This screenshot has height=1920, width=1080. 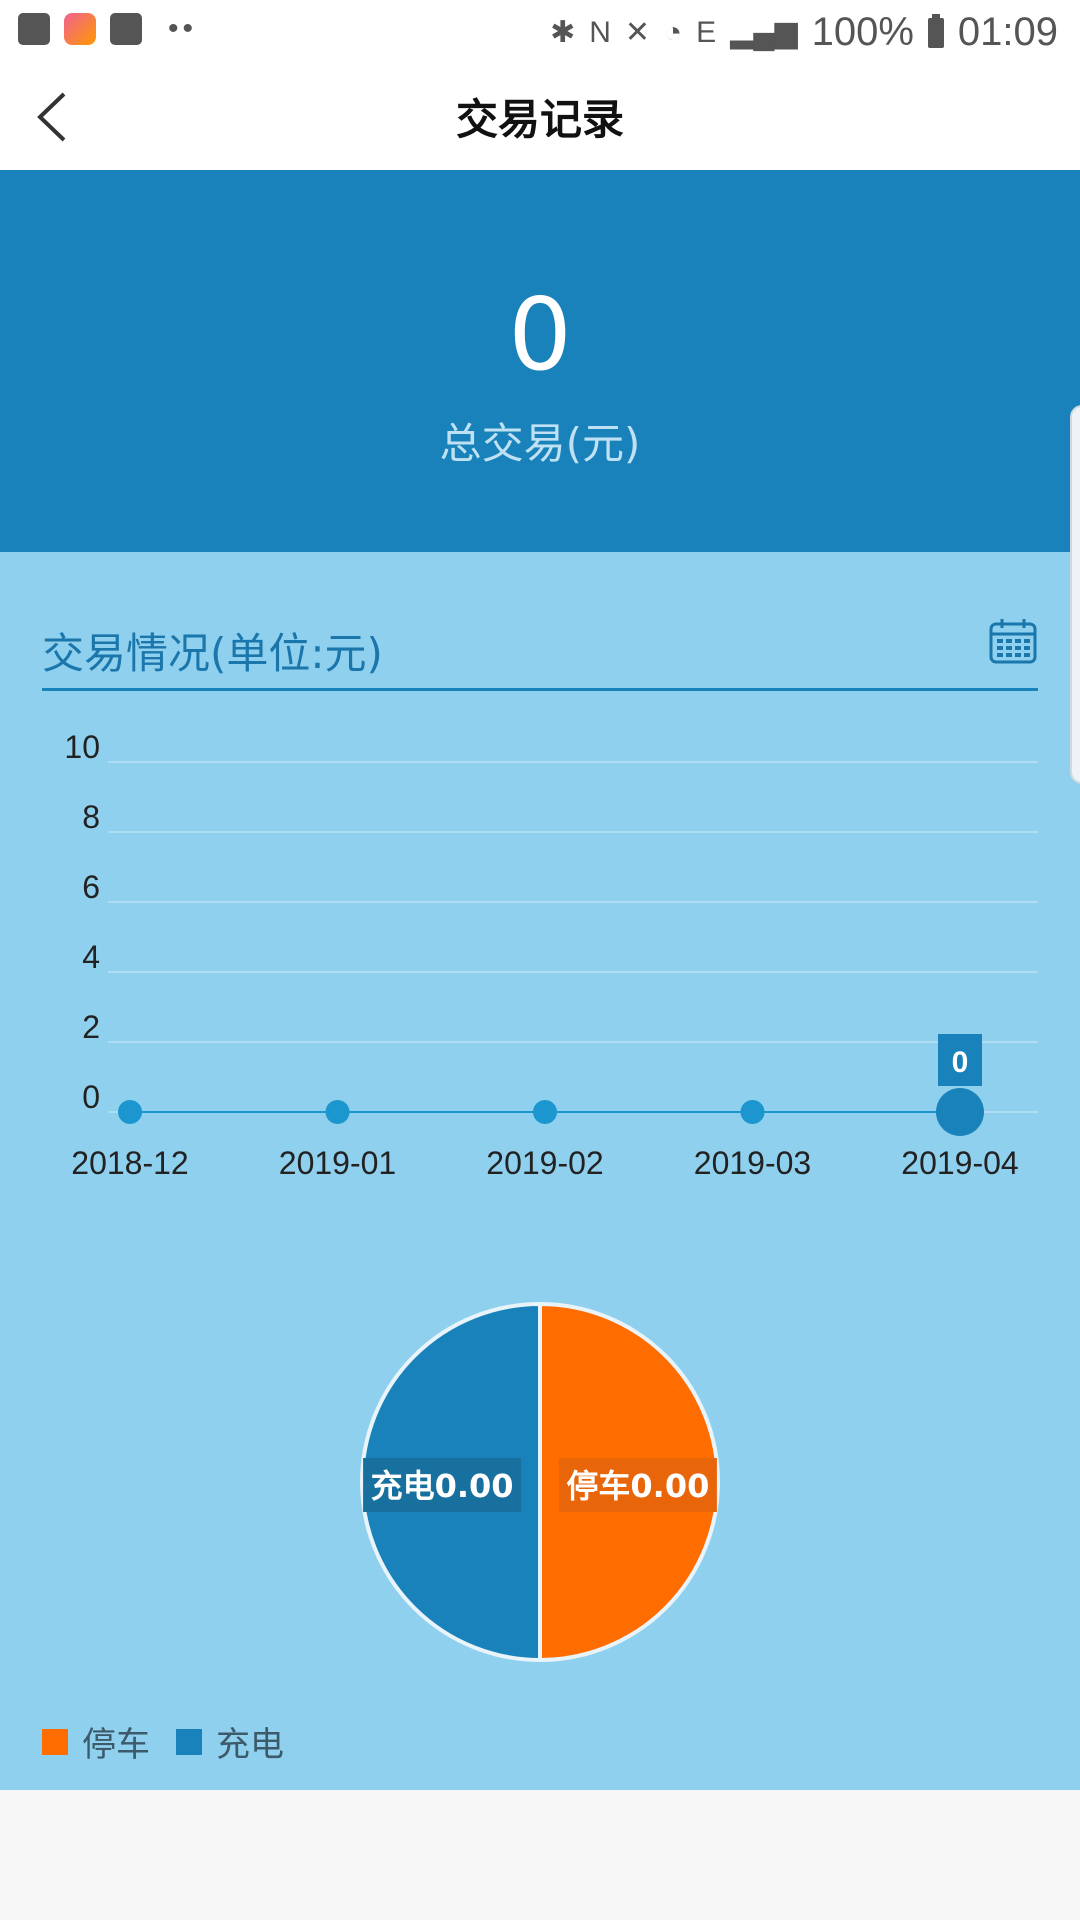 I want to click on y-tick-label: 8, so click(x=91, y=817).